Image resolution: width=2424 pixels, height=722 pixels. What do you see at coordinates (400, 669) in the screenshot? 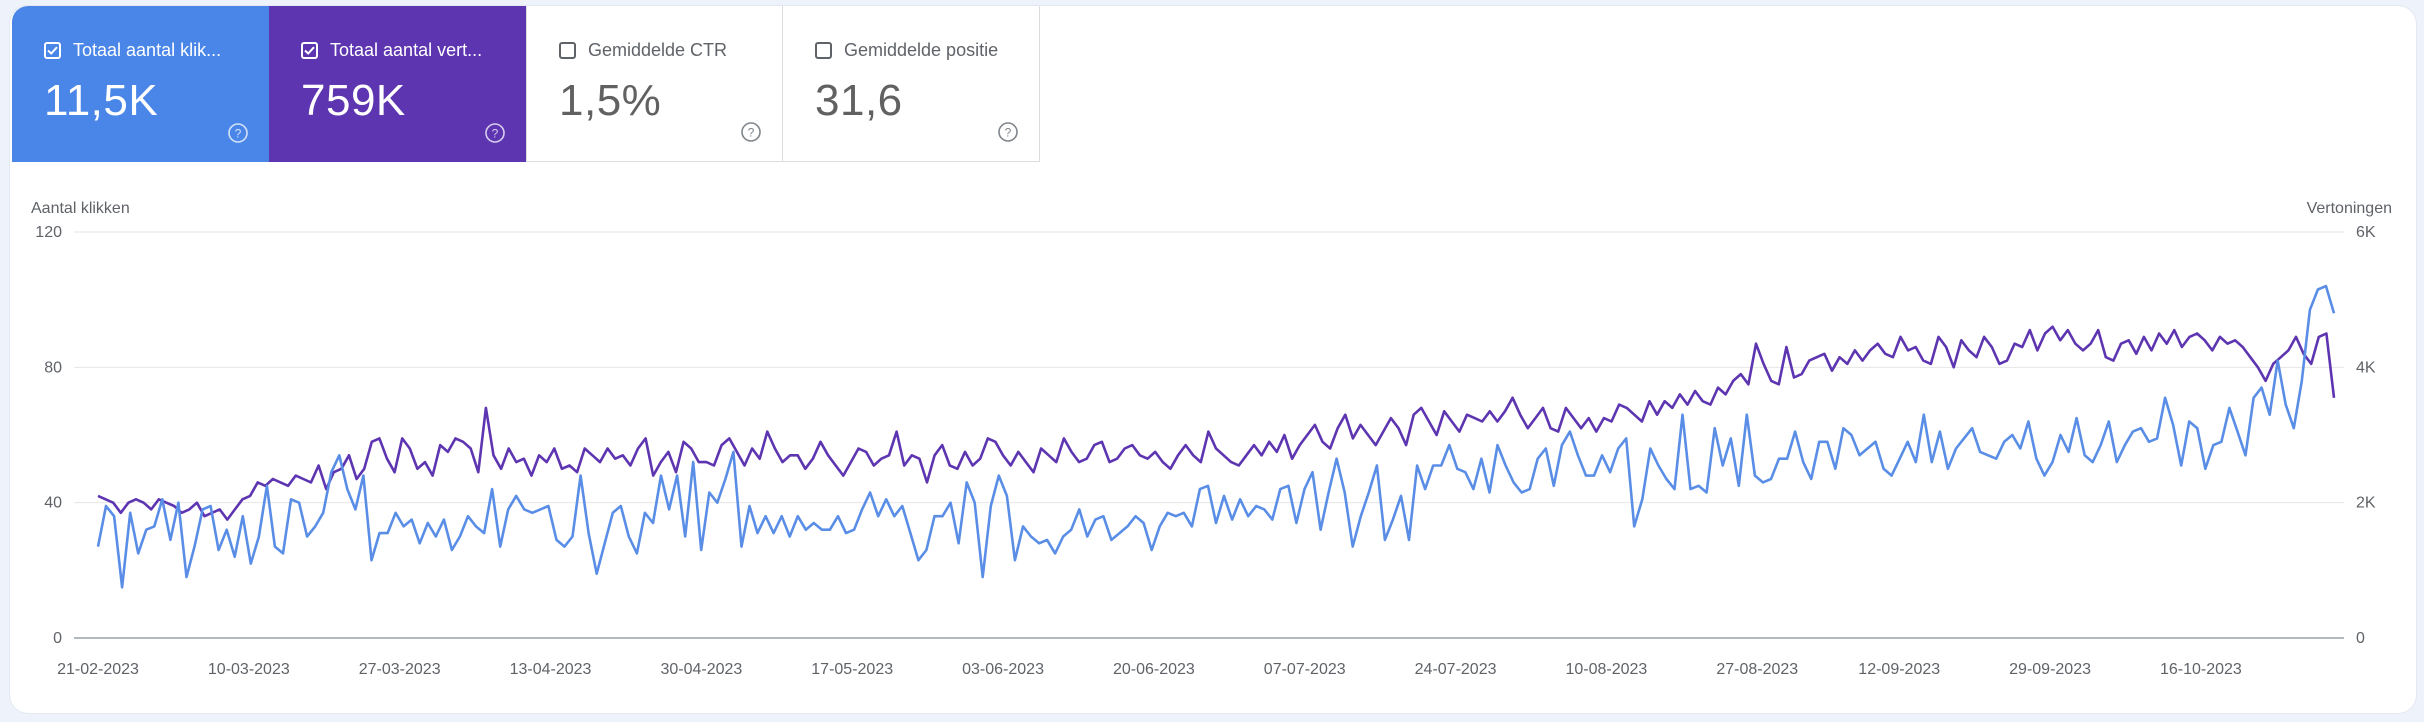
I see `x-tick-label: 27-03-2023` at bounding box center [400, 669].